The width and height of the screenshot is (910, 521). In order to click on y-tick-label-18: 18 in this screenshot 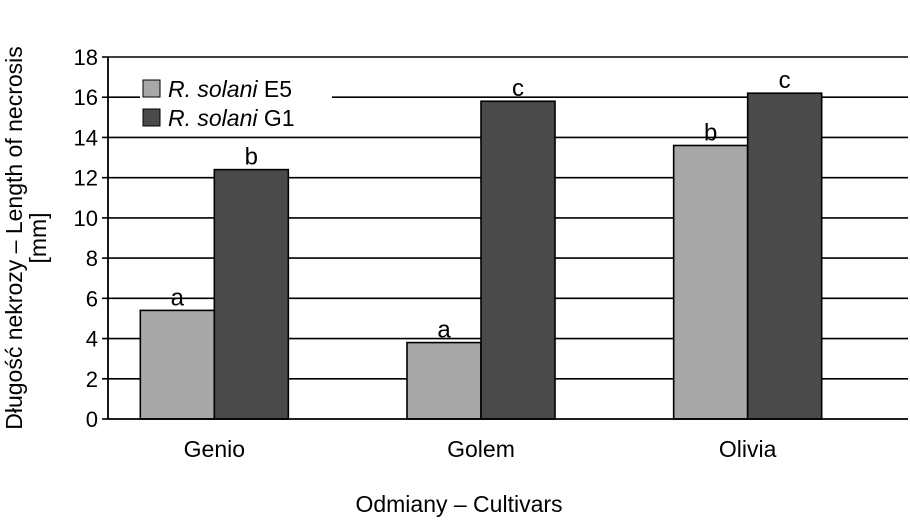, I will do `click(86, 57)`.